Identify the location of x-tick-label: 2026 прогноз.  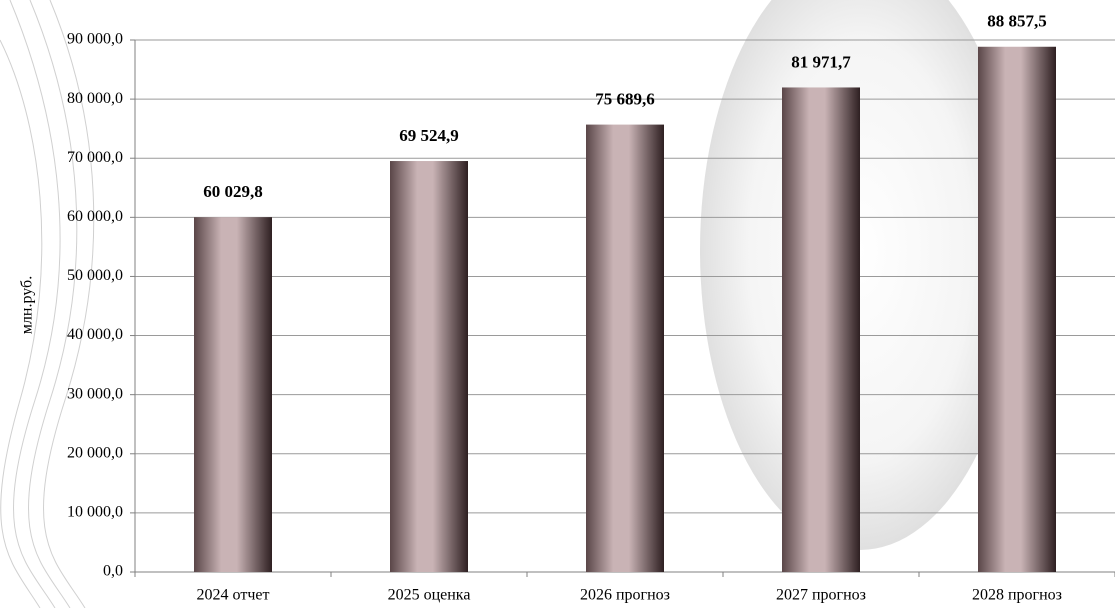
(625, 595).